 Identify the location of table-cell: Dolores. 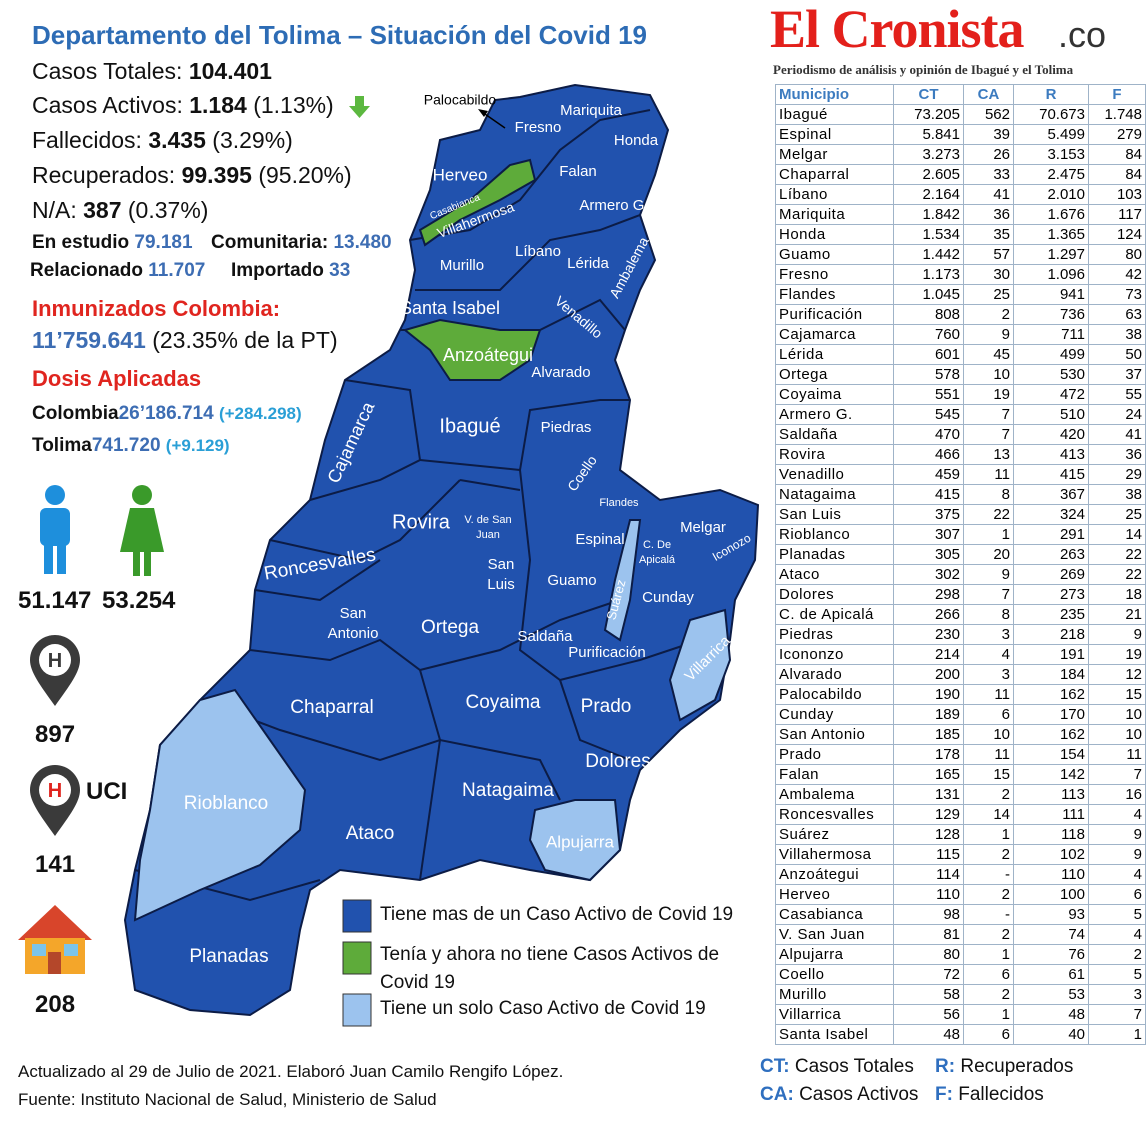
(834, 594).